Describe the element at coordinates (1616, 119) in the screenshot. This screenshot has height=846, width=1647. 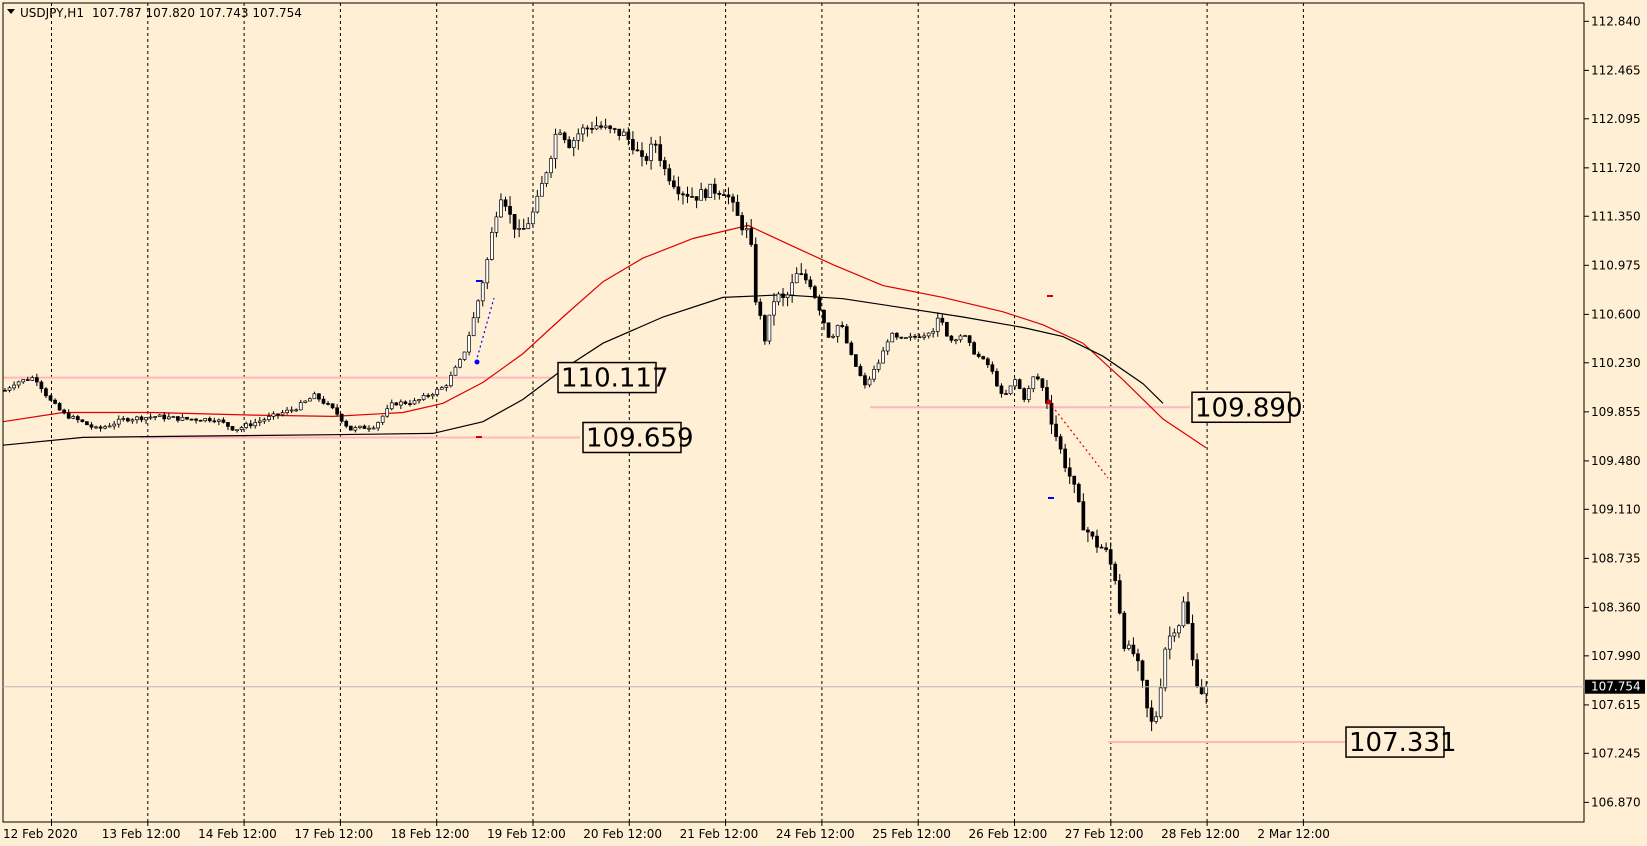
I see `y-tick-label: 112.095` at that location.